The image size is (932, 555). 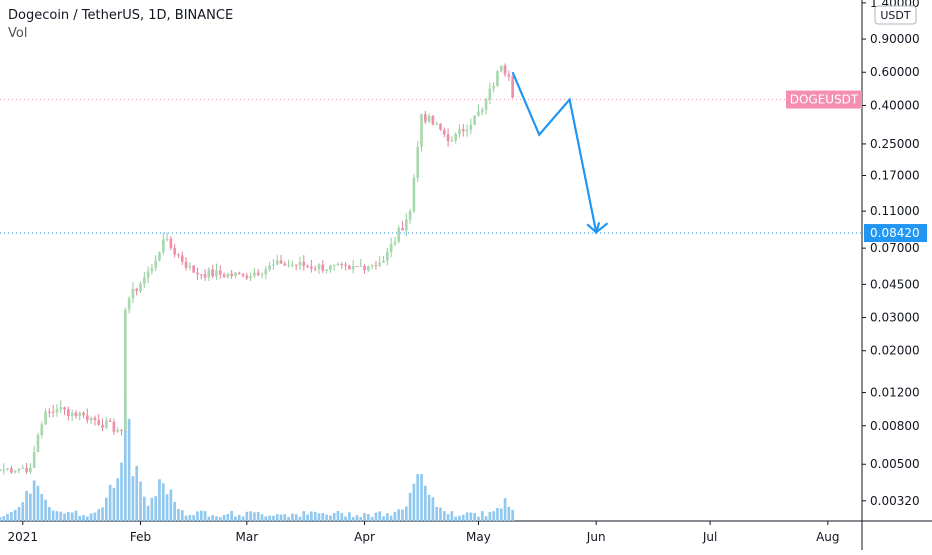 What do you see at coordinates (257, 458) in the screenshot?
I see `volume-bars` at bounding box center [257, 458].